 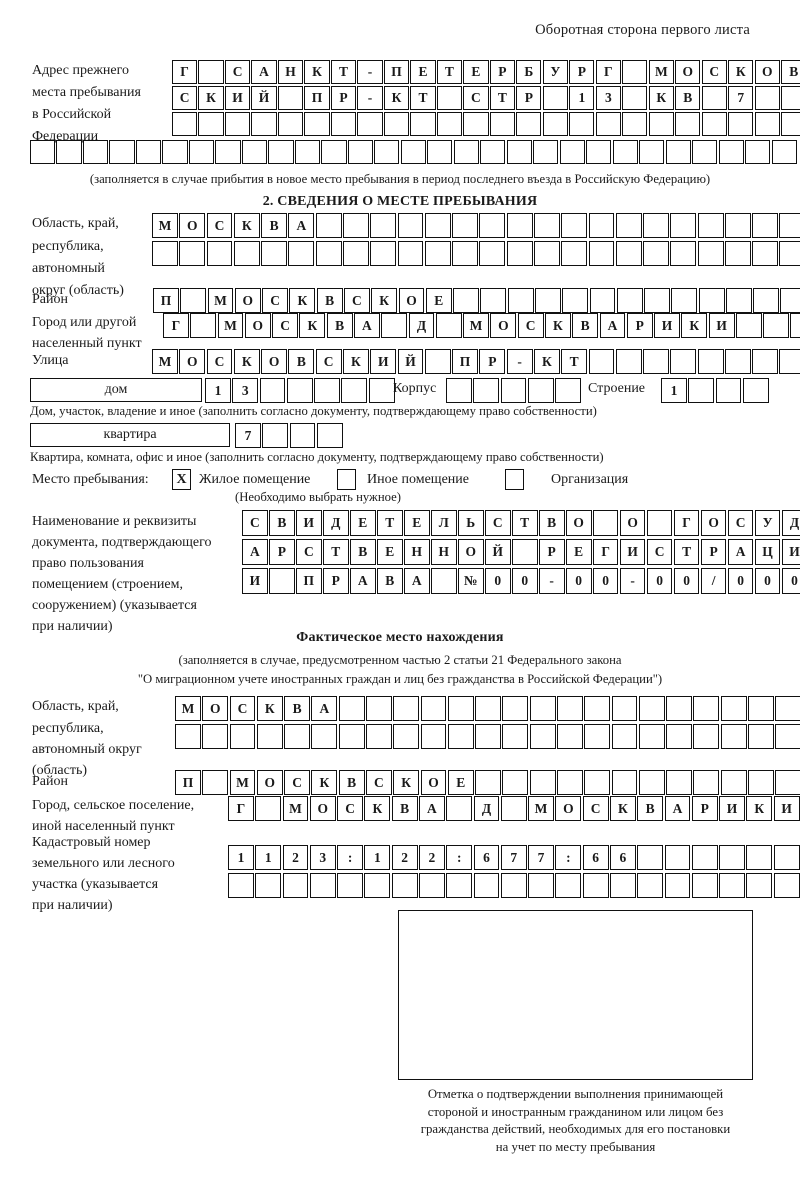 I want to click on street-row-cell-4: К, so click(x=246, y=361).